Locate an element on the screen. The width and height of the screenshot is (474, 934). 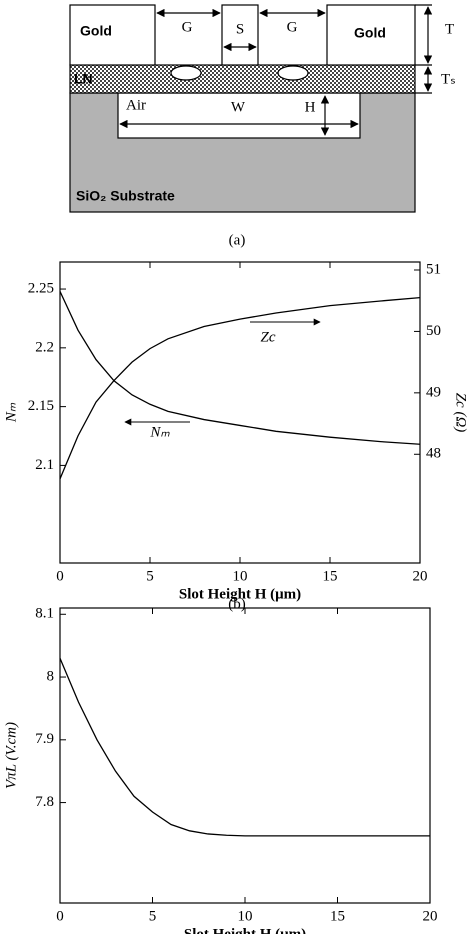
caption: (a) is located at coordinates (237, 240).